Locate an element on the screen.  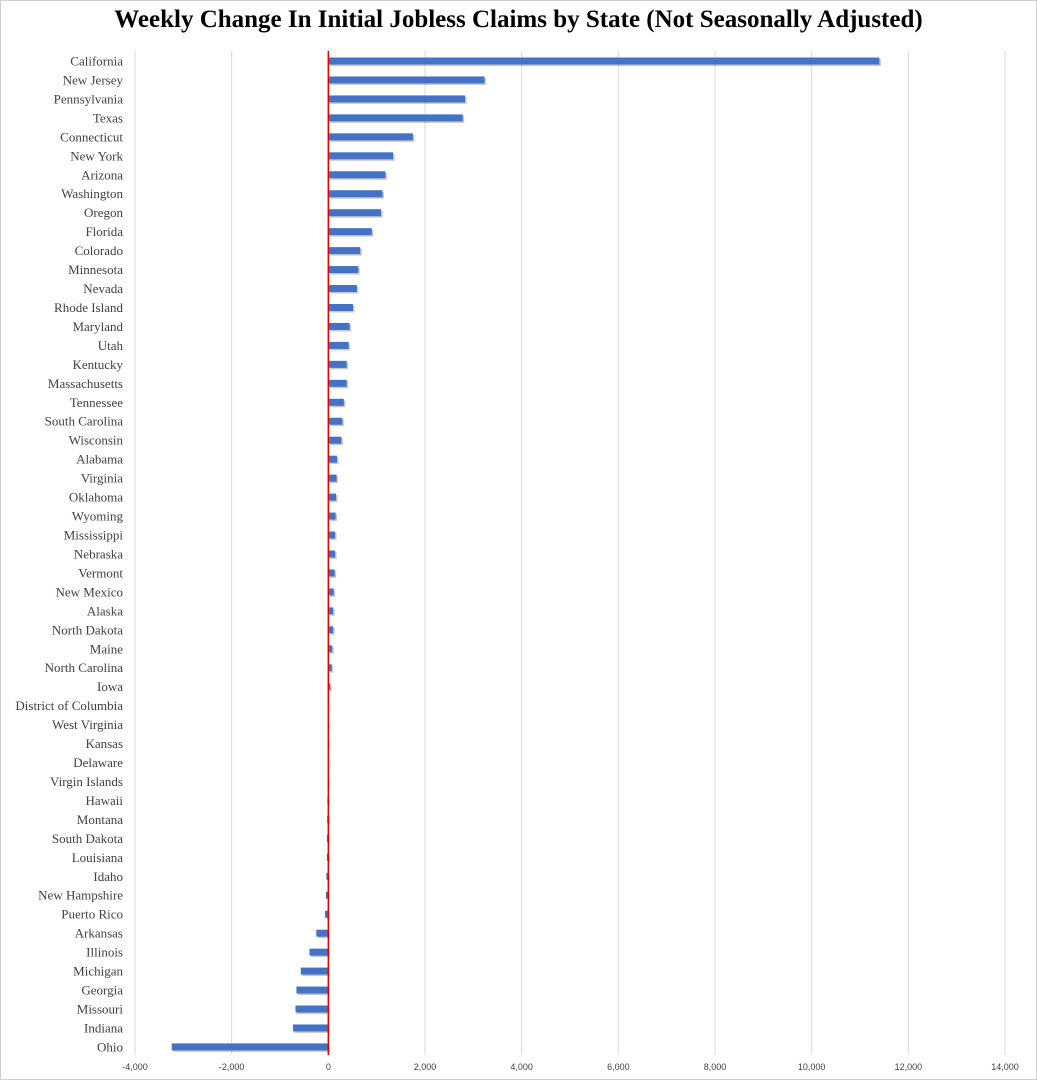
category-label: Puerto Rico is located at coordinates (92, 914).